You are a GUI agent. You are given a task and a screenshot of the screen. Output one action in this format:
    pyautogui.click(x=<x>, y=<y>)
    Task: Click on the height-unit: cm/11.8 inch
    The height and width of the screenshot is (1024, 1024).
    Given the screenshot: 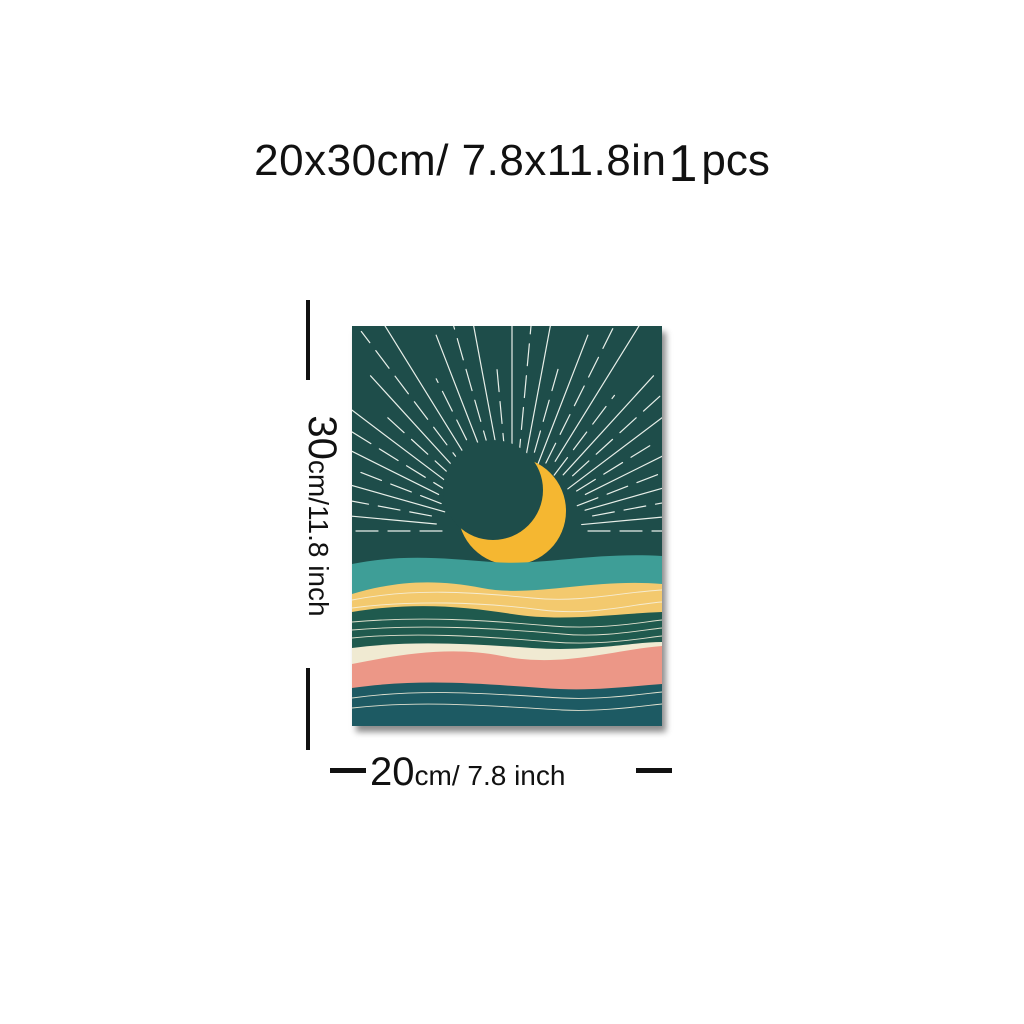 What is the action you would take?
    pyautogui.click(x=318, y=538)
    